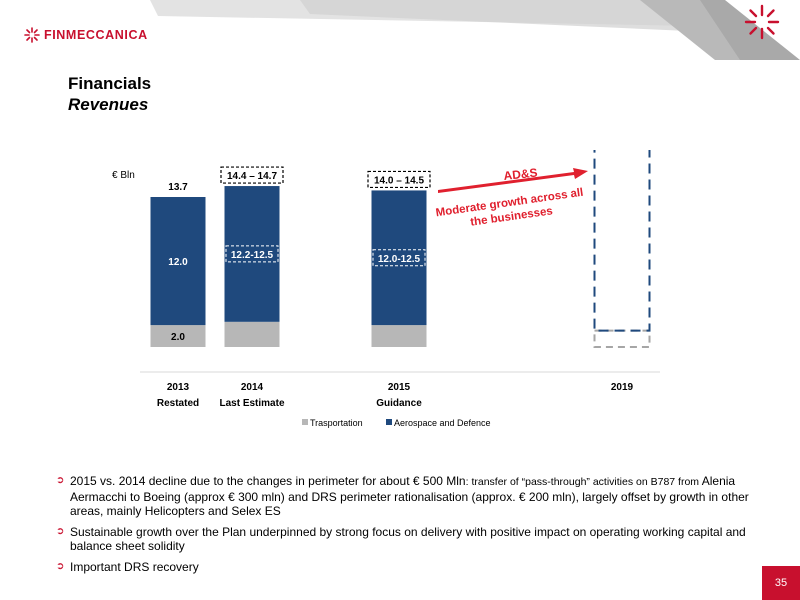 The image size is (800, 600). What do you see at coordinates (96, 35) in the screenshot?
I see `company-name: FINMECCANICA` at bounding box center [96, 35].